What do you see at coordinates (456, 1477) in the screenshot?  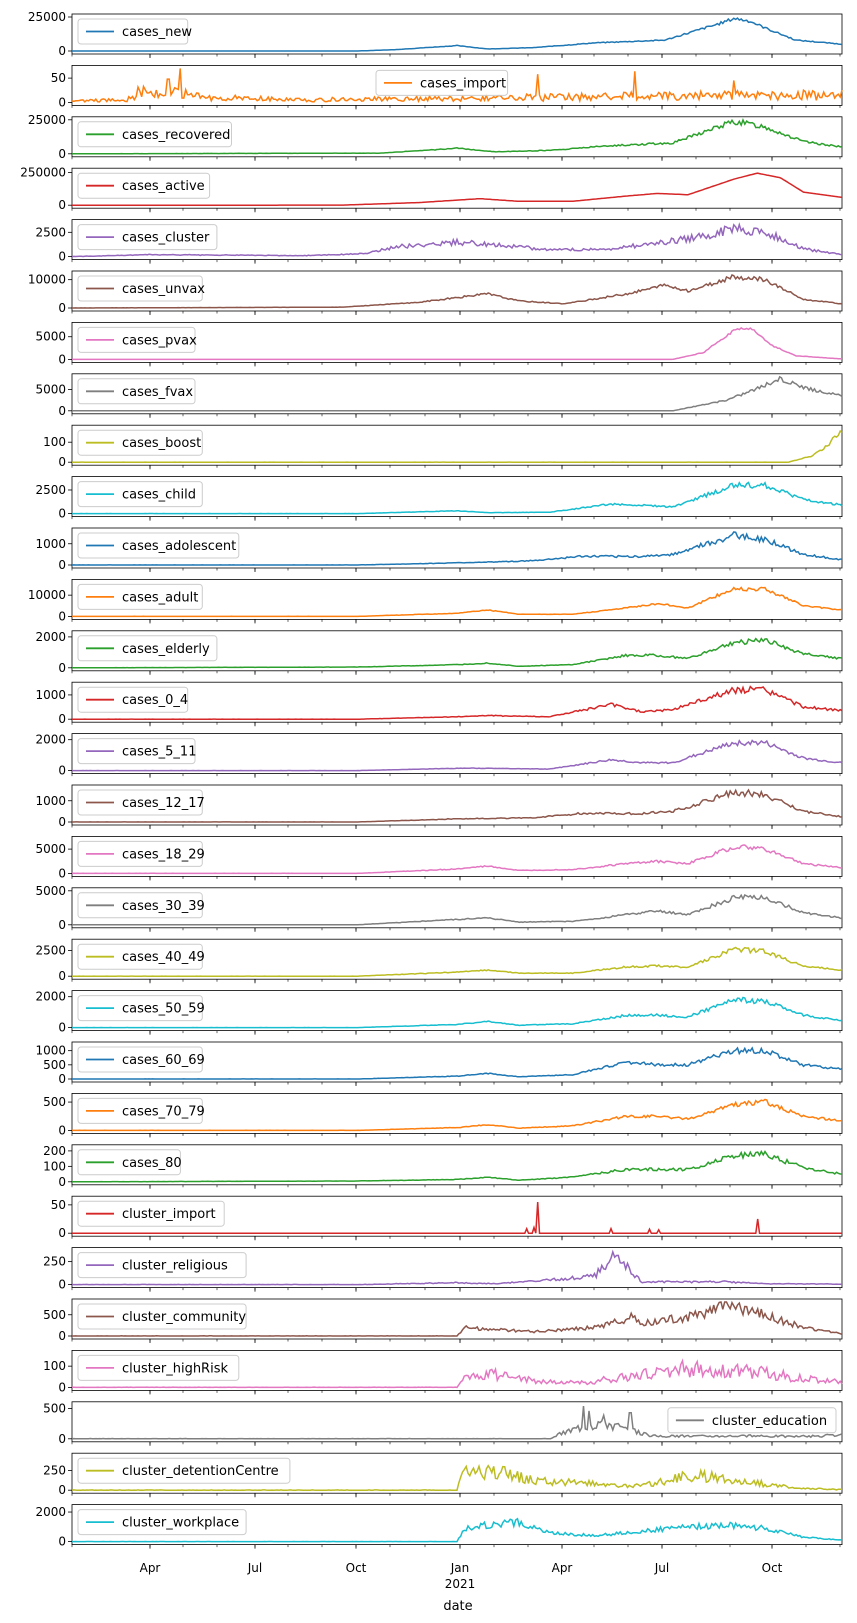 I see `series-line-cluster_detentionCentre` at bounding box center [456, 1477].